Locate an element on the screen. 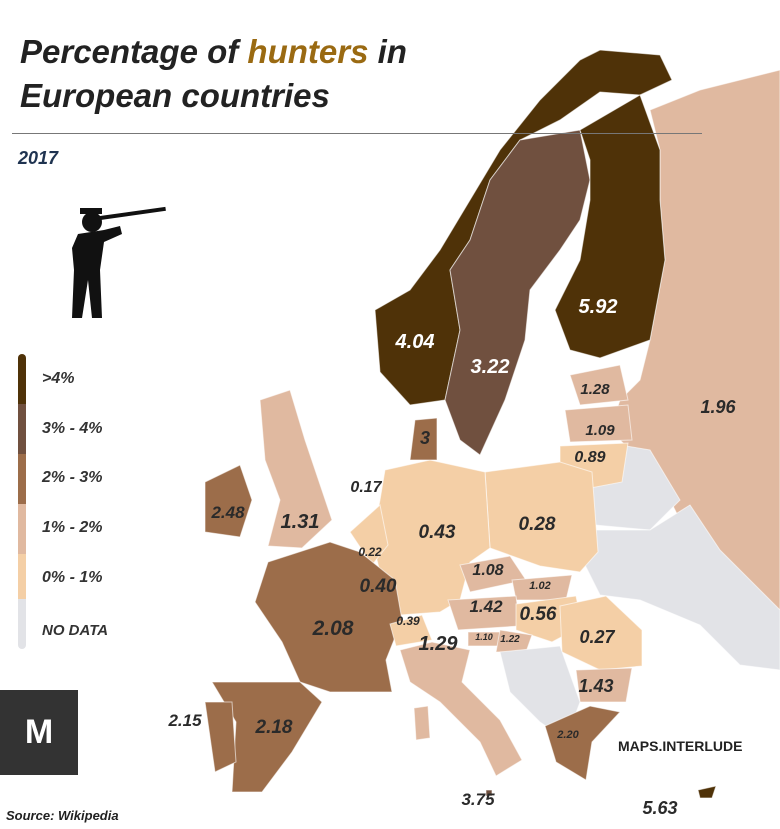  region-value-label: 1.02 is located at coordinates (539, 586).